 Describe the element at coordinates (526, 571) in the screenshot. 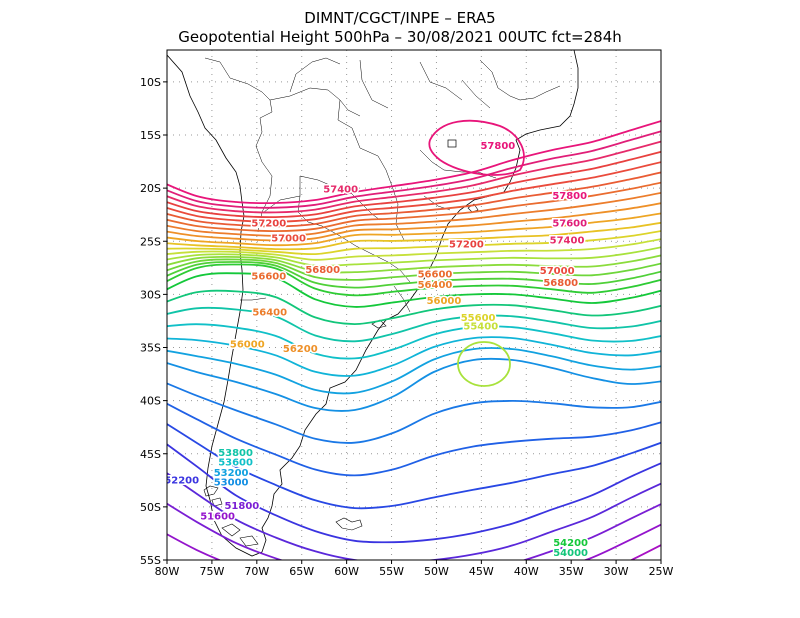

I see `x-tick-label: 40W` at that location.